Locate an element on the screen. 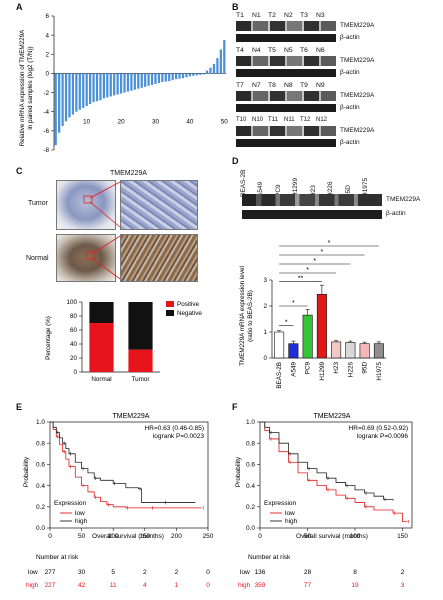 Image resolution: width=443 pixels, height=600 pixels. panel-d-x-tick-label: H23 is located at coordinates (336, 368).